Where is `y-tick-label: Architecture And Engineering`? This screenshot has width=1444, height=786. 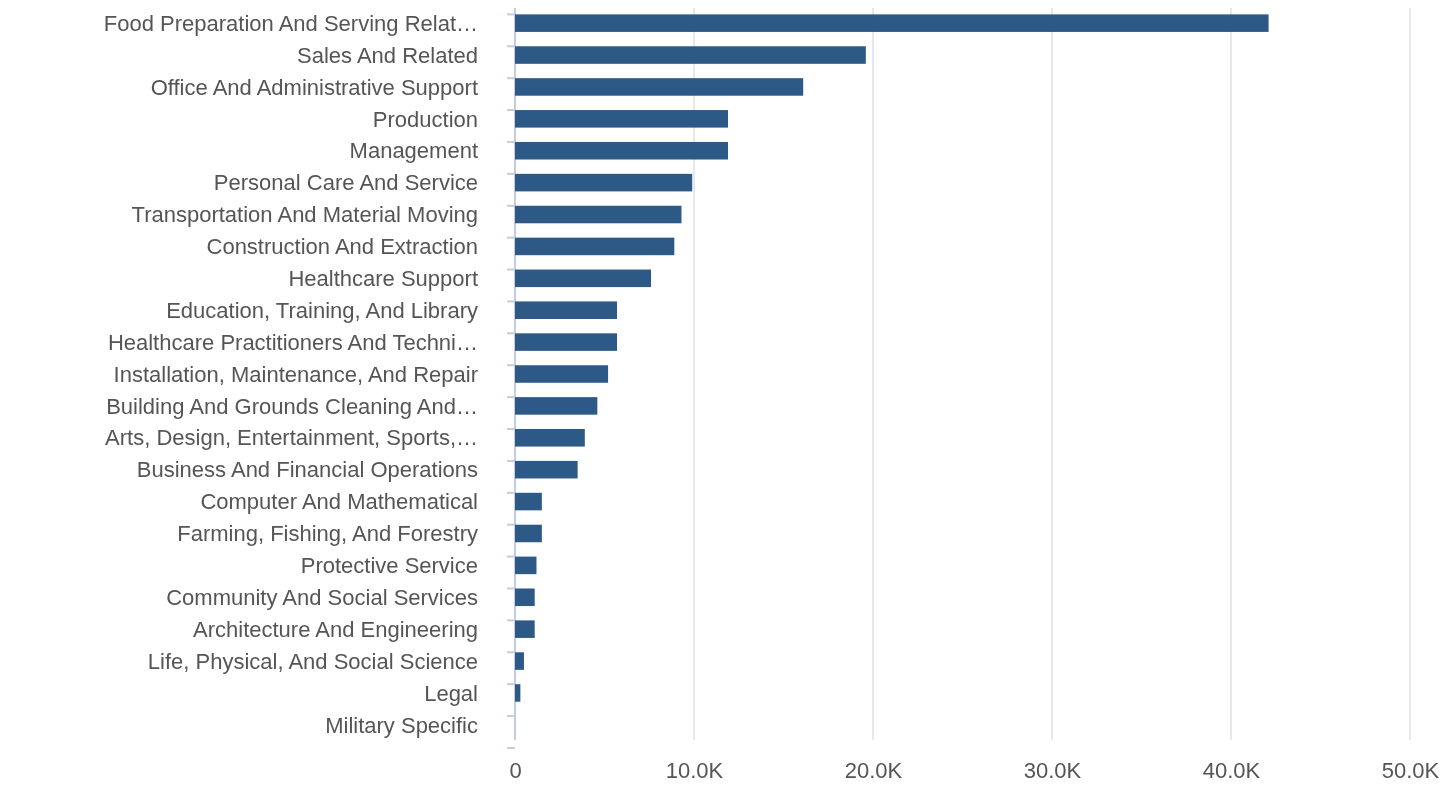
y-tick-label: Architecture And Engineering is located at coordinates (335, 629).